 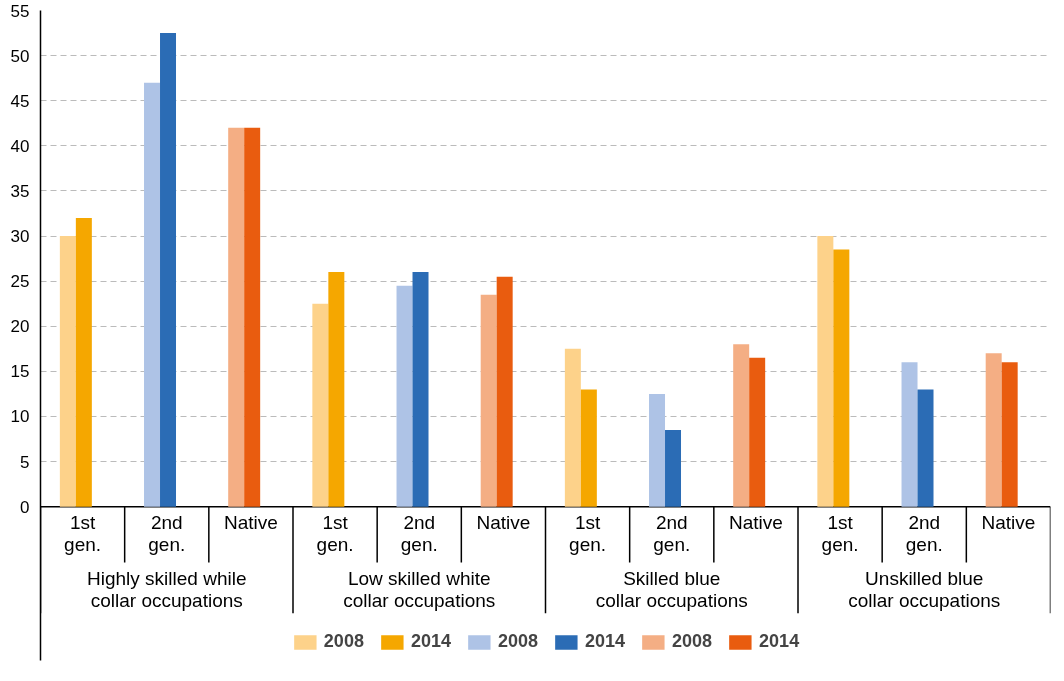 I want to click on y-tick-label: 30, so click(x=20, y=237).